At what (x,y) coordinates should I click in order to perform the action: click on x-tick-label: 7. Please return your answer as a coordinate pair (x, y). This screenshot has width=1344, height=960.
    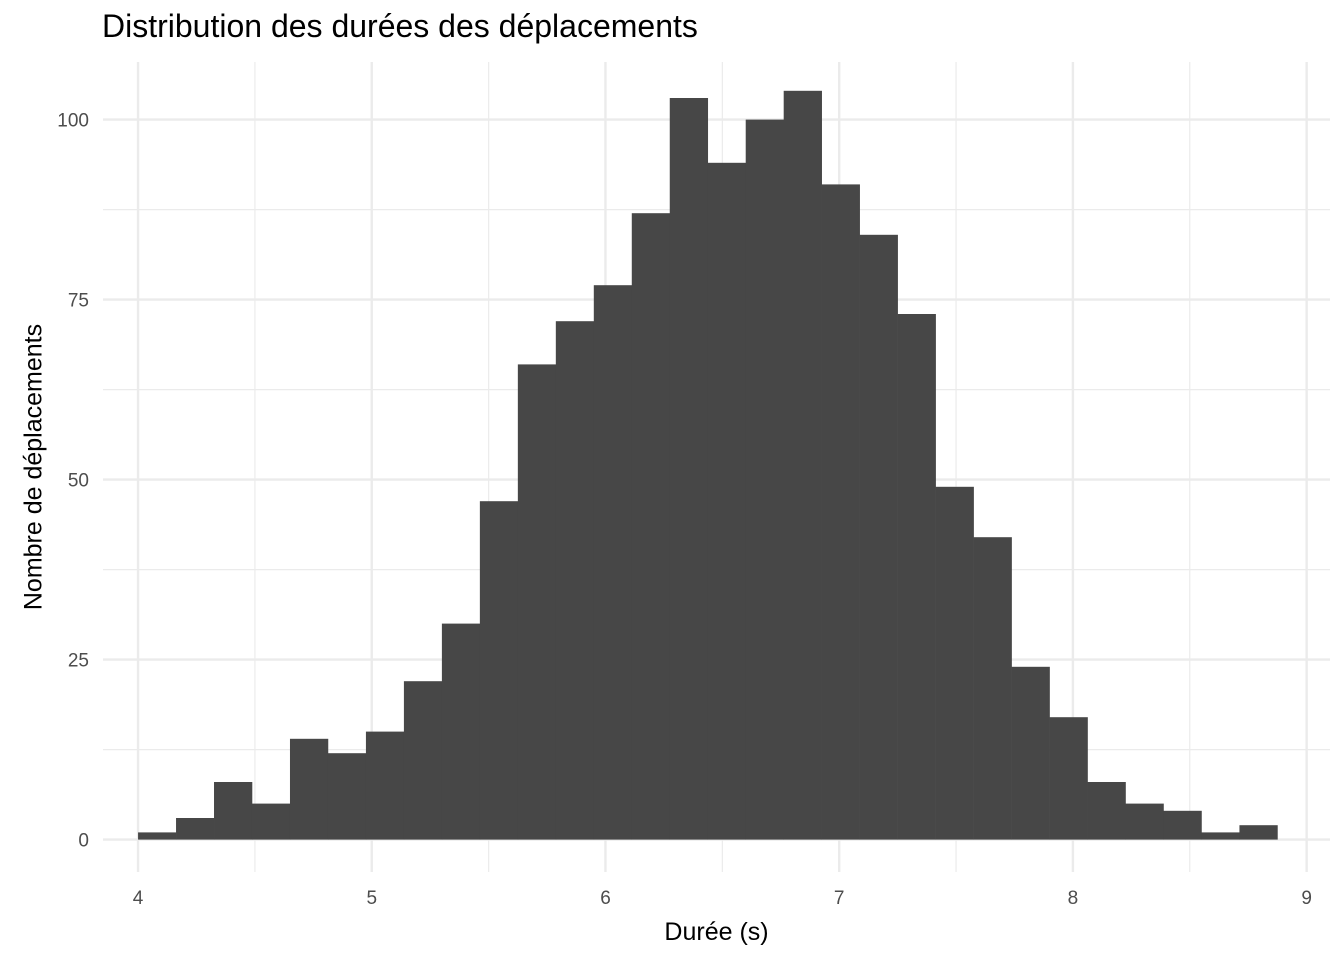
    Looking at the image, I should click on (839, 898).